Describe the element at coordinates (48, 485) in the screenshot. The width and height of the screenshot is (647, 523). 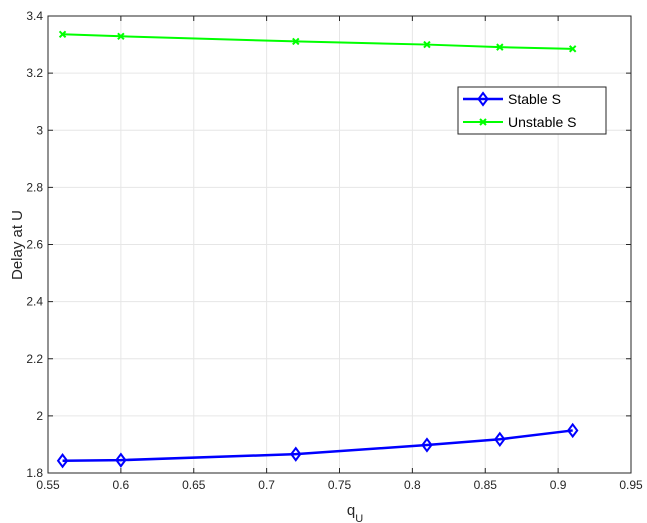
I see `x-tick-label: 0.55` at that location.